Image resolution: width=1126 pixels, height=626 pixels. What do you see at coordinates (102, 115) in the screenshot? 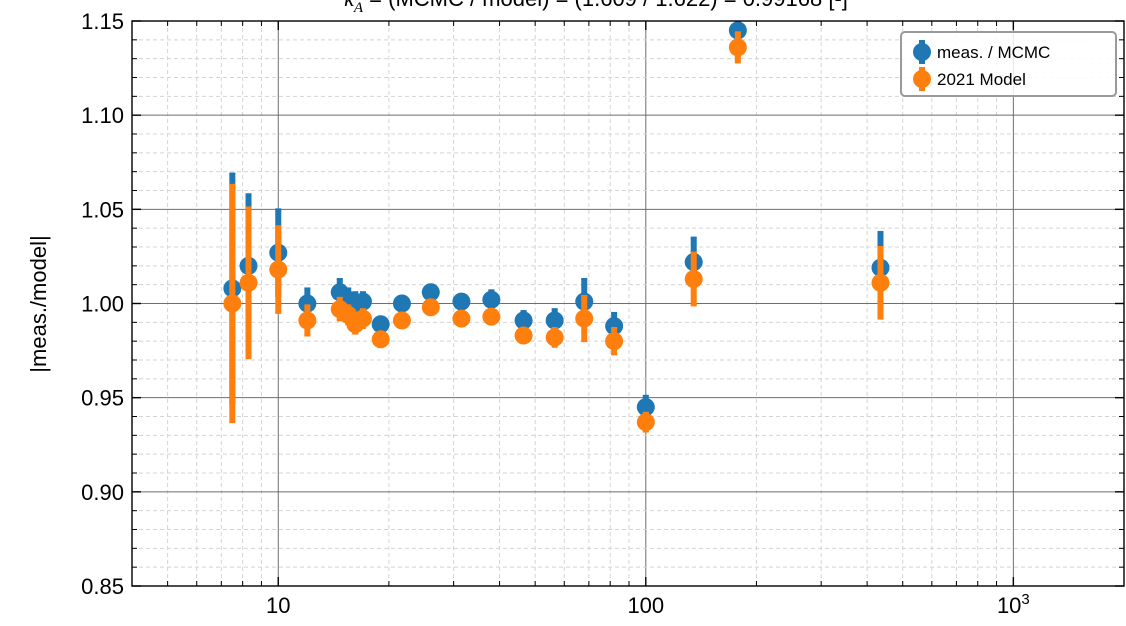
I see `y-tick-label: 1.10` at bounding box center [102, 115].